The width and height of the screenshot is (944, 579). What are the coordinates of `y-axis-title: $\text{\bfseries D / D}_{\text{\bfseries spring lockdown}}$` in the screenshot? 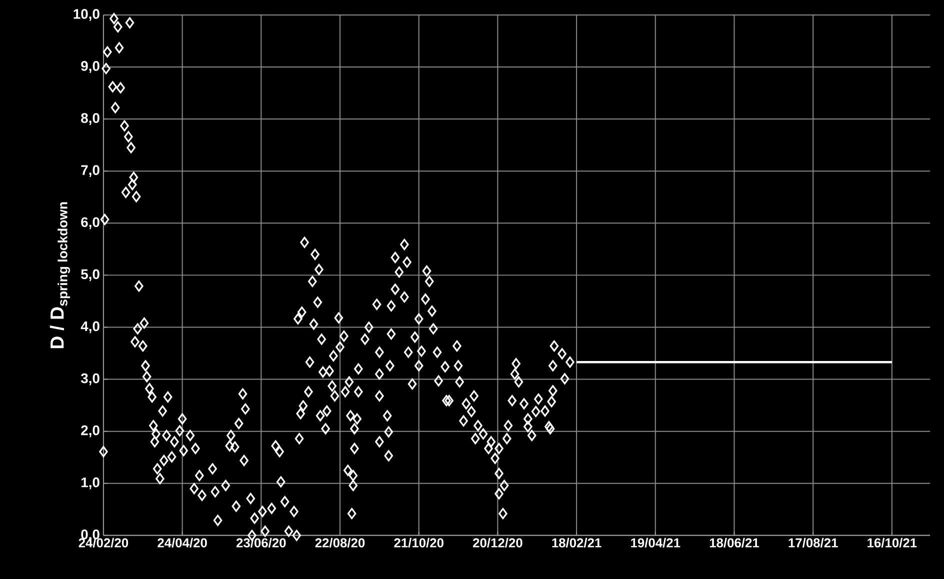 It's located at (60, 275).